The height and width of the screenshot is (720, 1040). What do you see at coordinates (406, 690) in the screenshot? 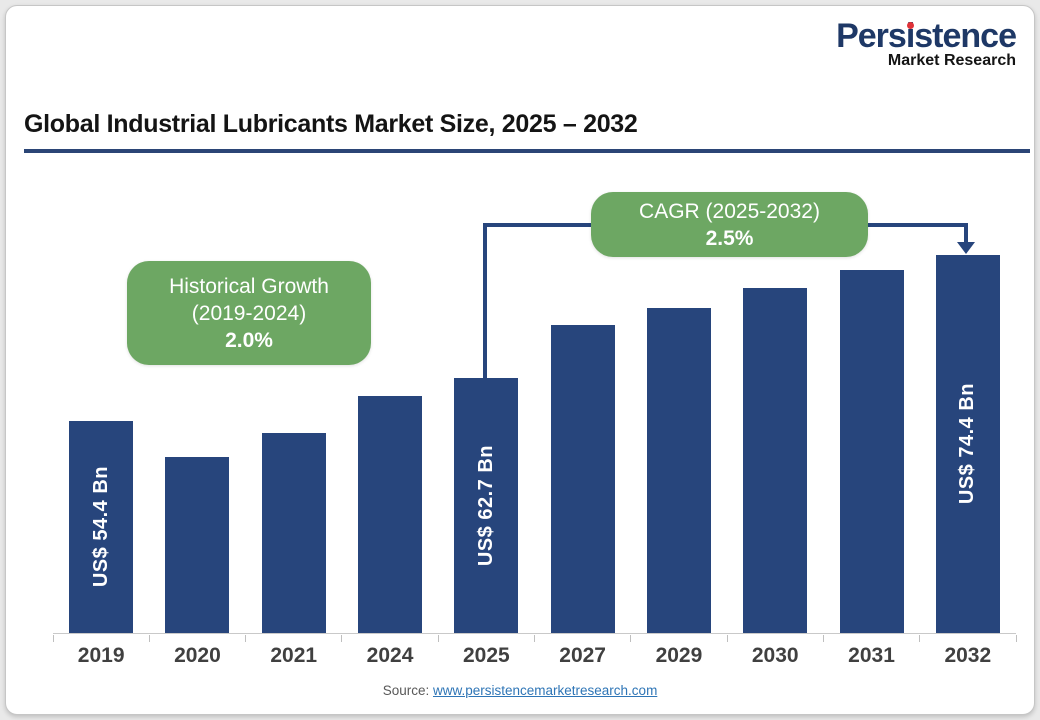
I see `source-label: Source:` at bounding box center [406, 690].